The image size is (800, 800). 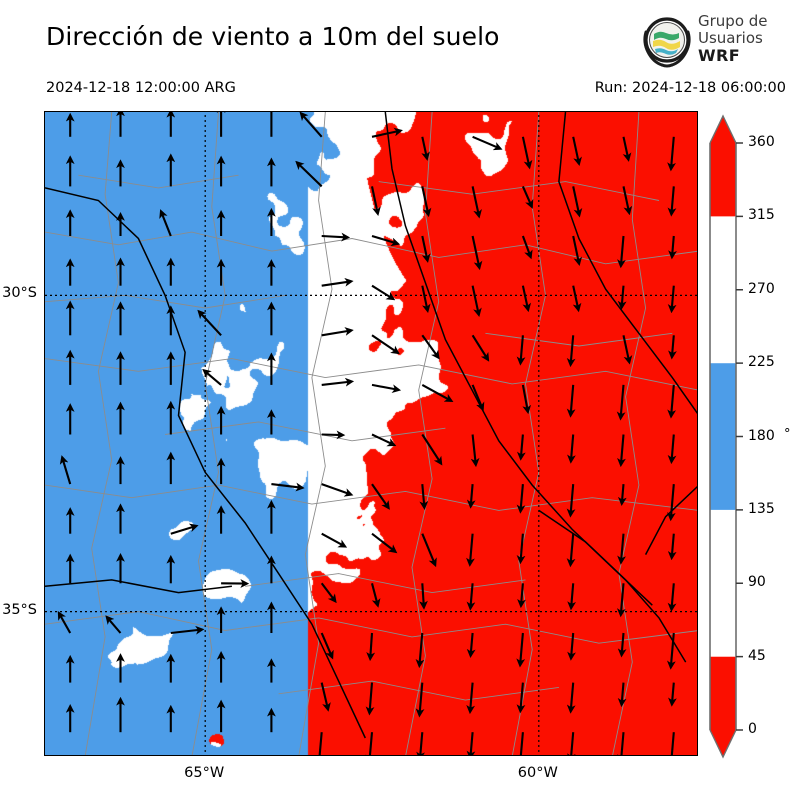 I want to click on logo-line-1: Grupo de, so click(x=733, y=21).